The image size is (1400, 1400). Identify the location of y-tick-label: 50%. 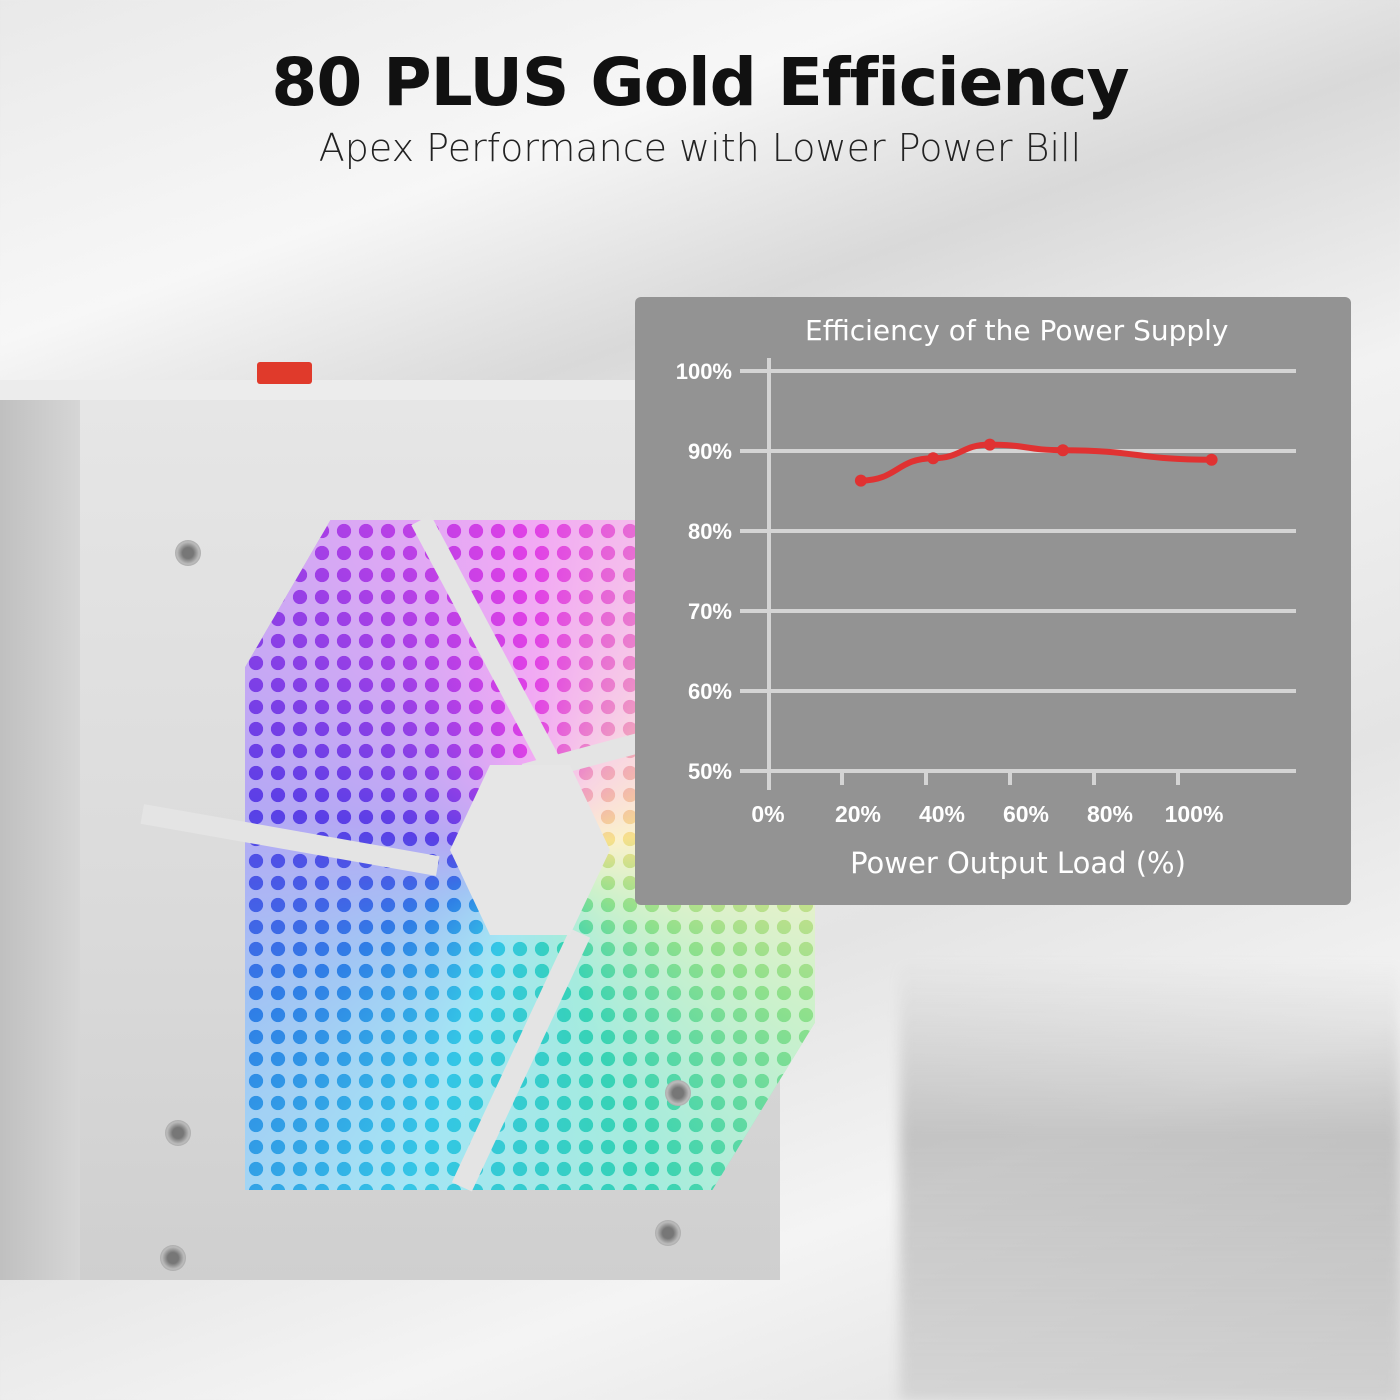
(710, 771).